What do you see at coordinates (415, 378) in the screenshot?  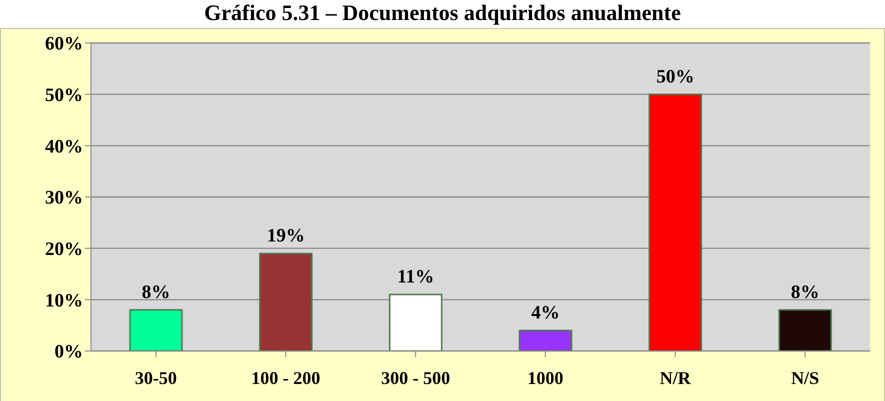 I see `x-tick-label: 300 - 500` at bounding box center [415, 378].